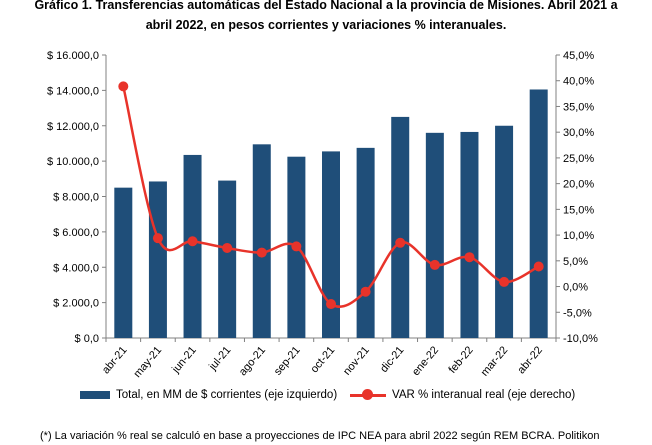 The image size is (652, 445). Describe the element at coordinates (461, 360) in the screenshot. I see `x-tick-label: feb-22` at that location.